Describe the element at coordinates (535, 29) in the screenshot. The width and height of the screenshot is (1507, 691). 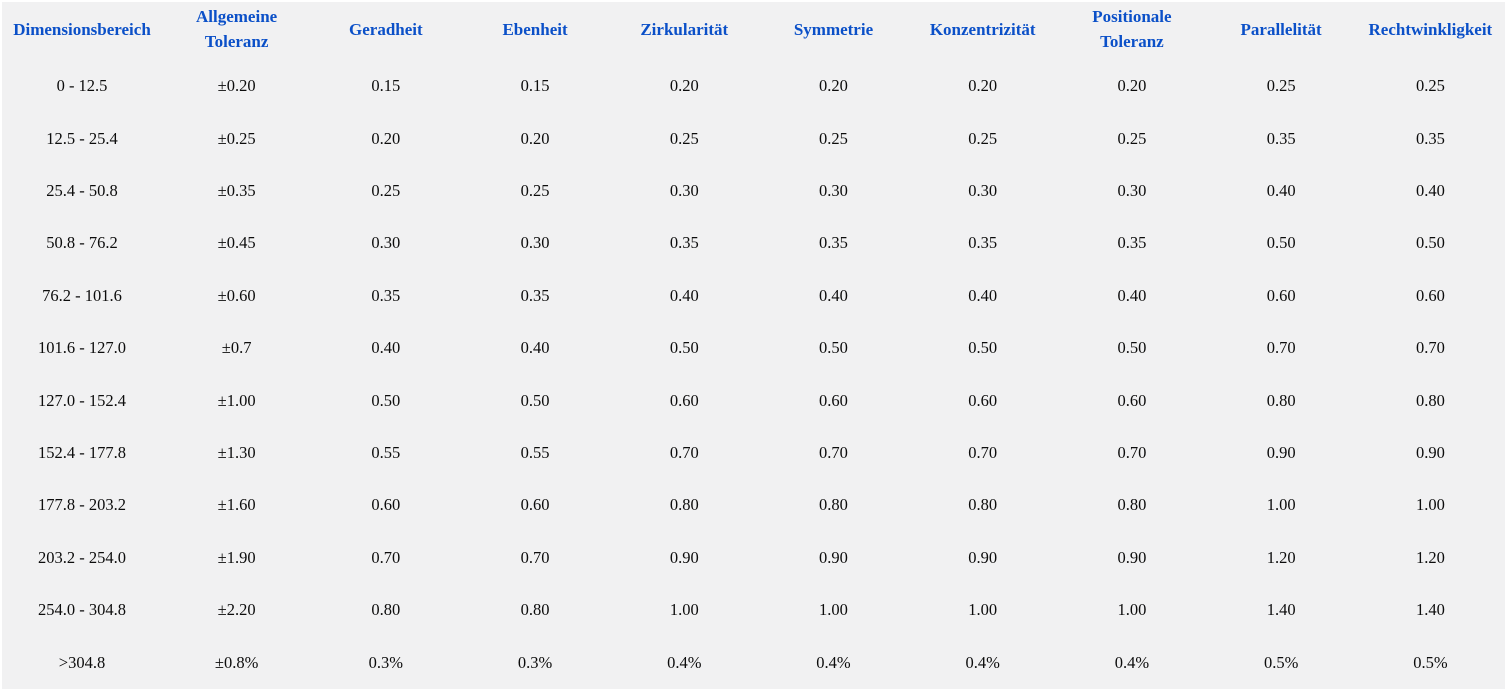
I see `header-cell: Ebenheit` at that location.